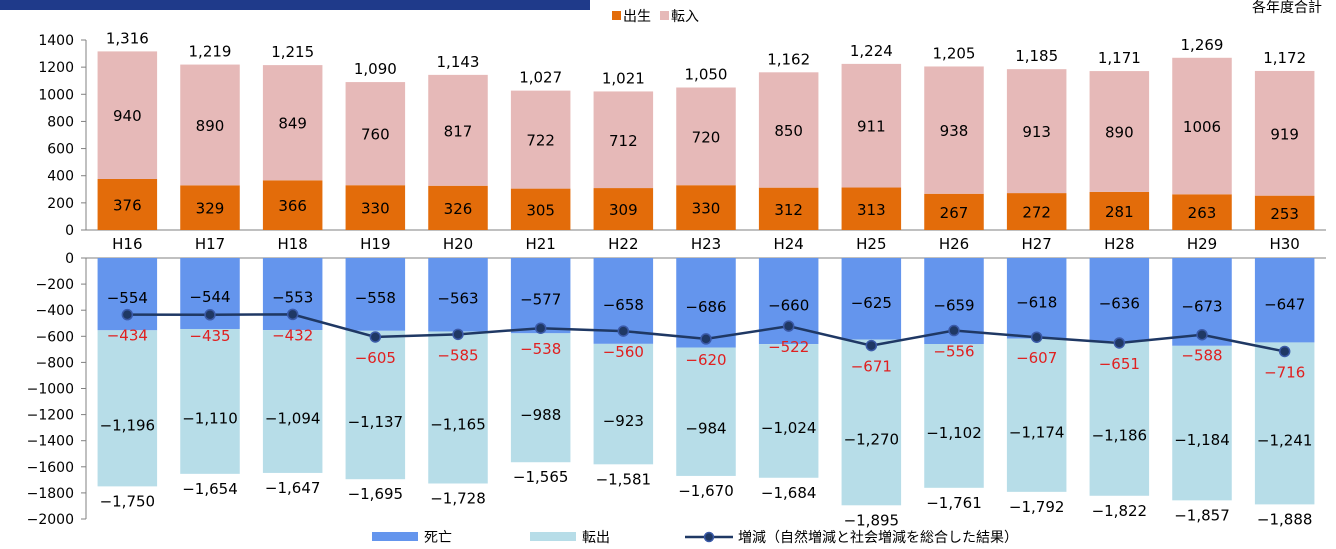  Describe the element at coordinates (60, 177) in the screenshot. I see `top-y-tick-label: 400` at that location.